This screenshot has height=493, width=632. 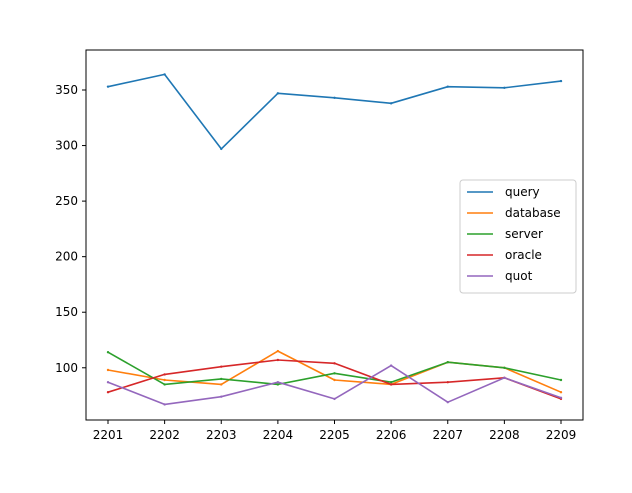 What do you see at coordinates (108, 435) in the screenshot?
I see `x-tick-label-2201: 2201` at bounding box center [108, 435].